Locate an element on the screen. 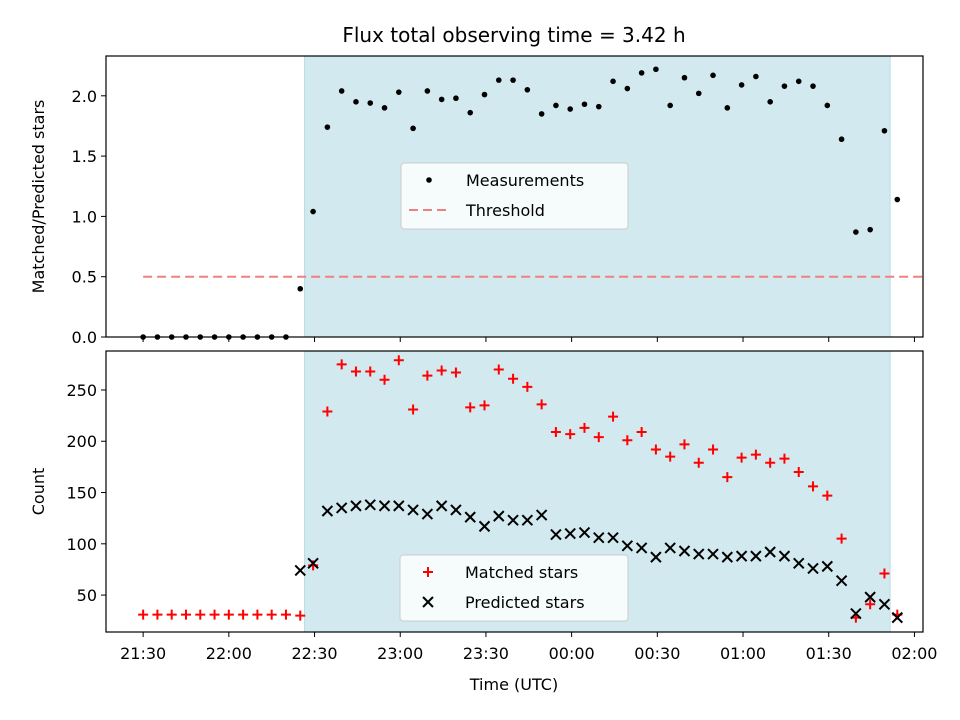  legend-label: Matched stars is located at coordinates (521, 572).